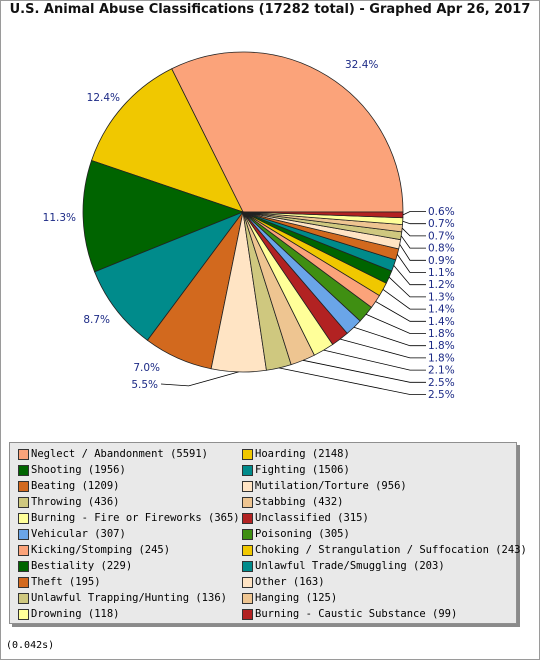 Image resolution: width=540 pixels, height=660 pixels. Describe the element at coordinates (78, 534) in the screenshot. I see `legend-label: Vehicular (307)` at that location.